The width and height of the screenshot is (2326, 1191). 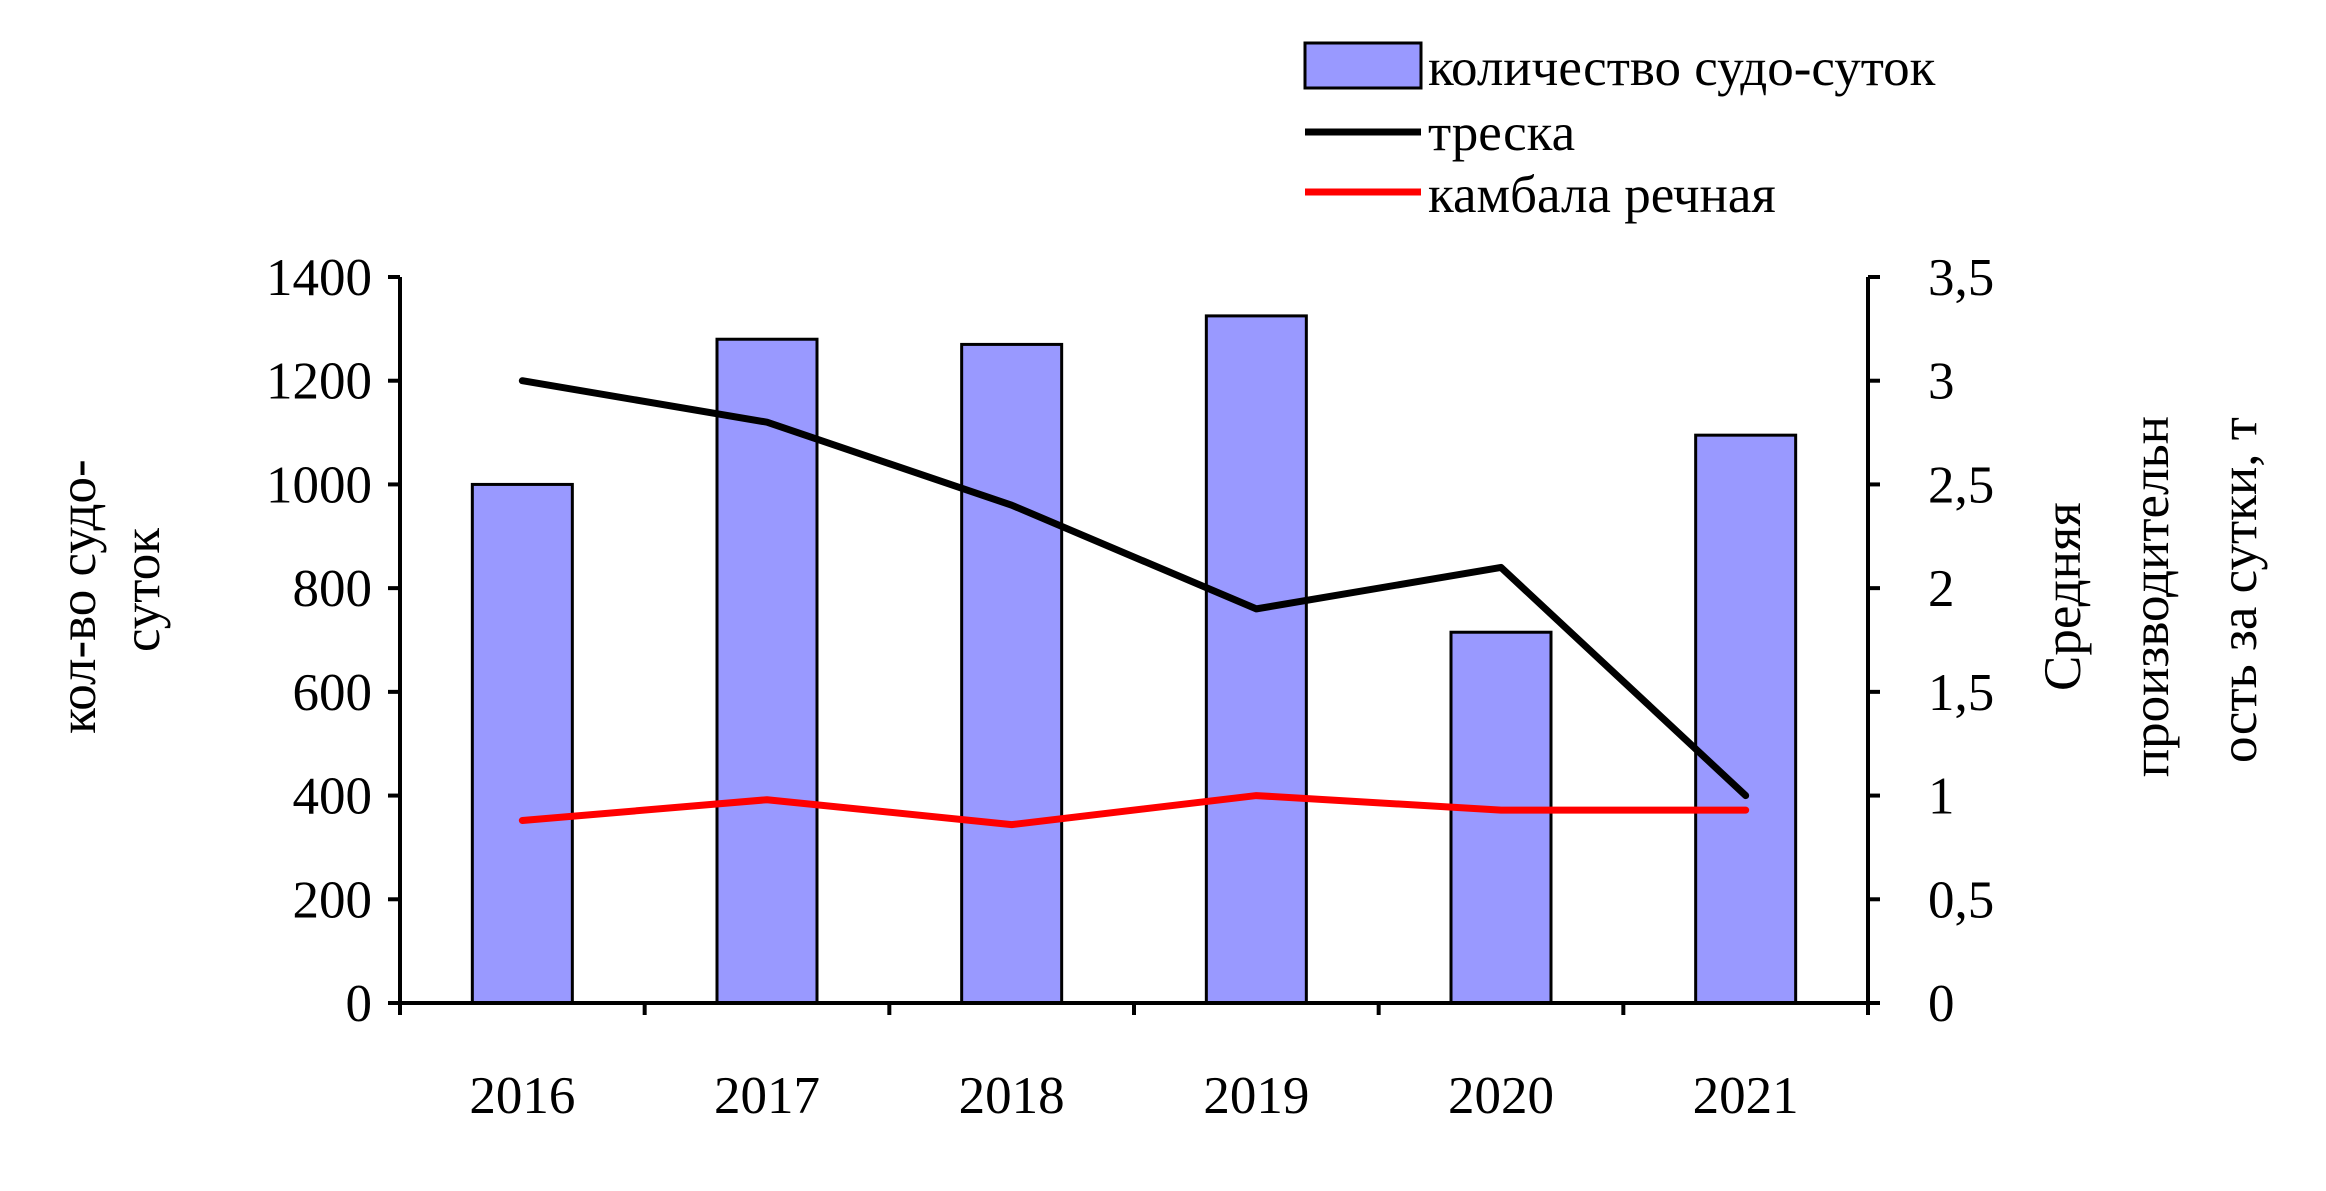 What do you see at coordinates (1134, 1064) in the screenshot?
I see `x-axis-ticks: 2016 2017 2018 2019 2020 2021` at bounding box center [1134, 1064].